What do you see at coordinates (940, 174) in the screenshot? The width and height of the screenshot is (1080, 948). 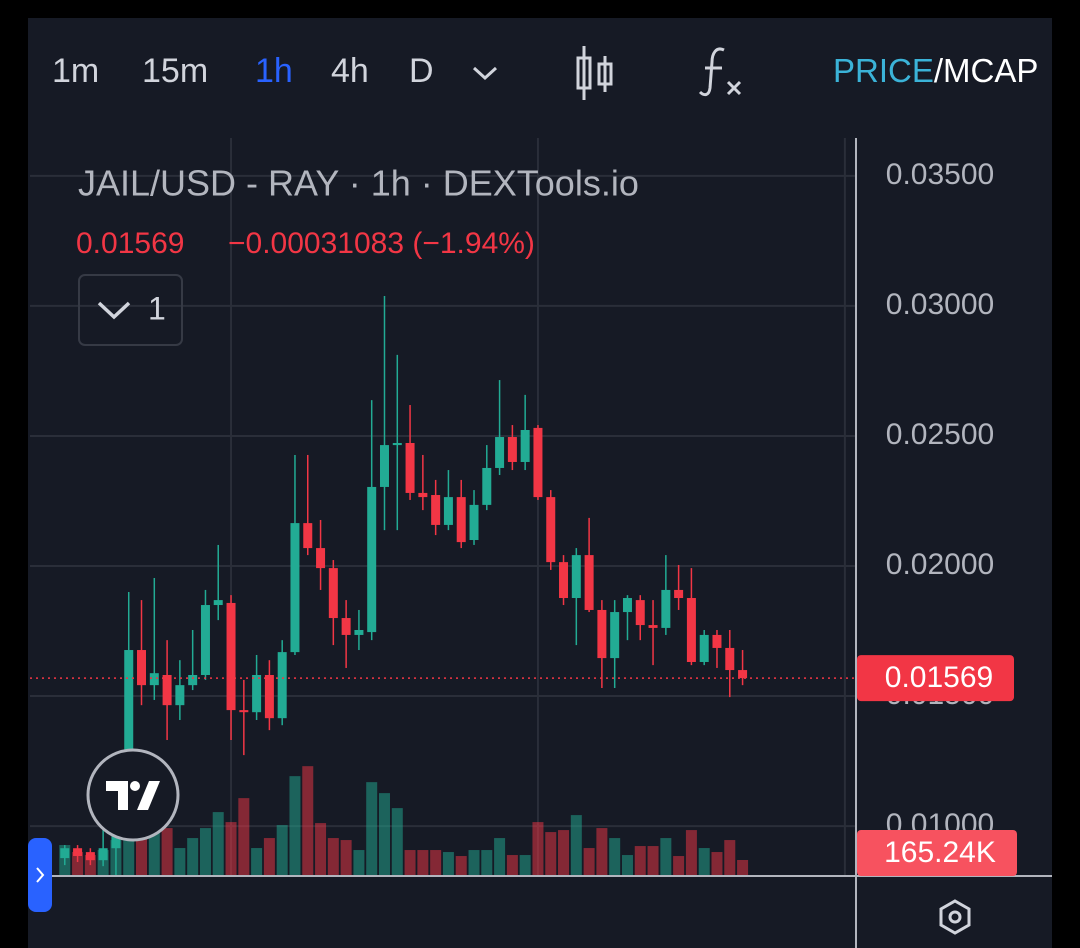 I see `y-tick-label: 0.03500` at bounding box center [940, 174].